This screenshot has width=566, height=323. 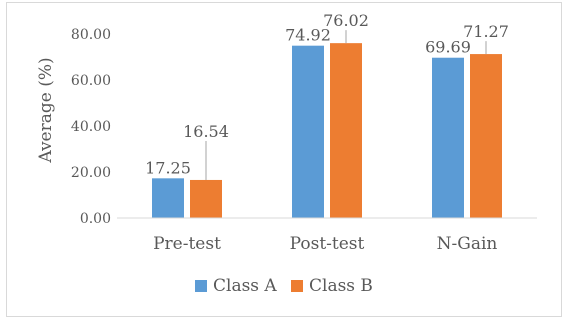 What do you see at coordinates (46, 110) in the screenshot?
I see `y-axis-title: Average (%)` at bounding box center [46, 110].